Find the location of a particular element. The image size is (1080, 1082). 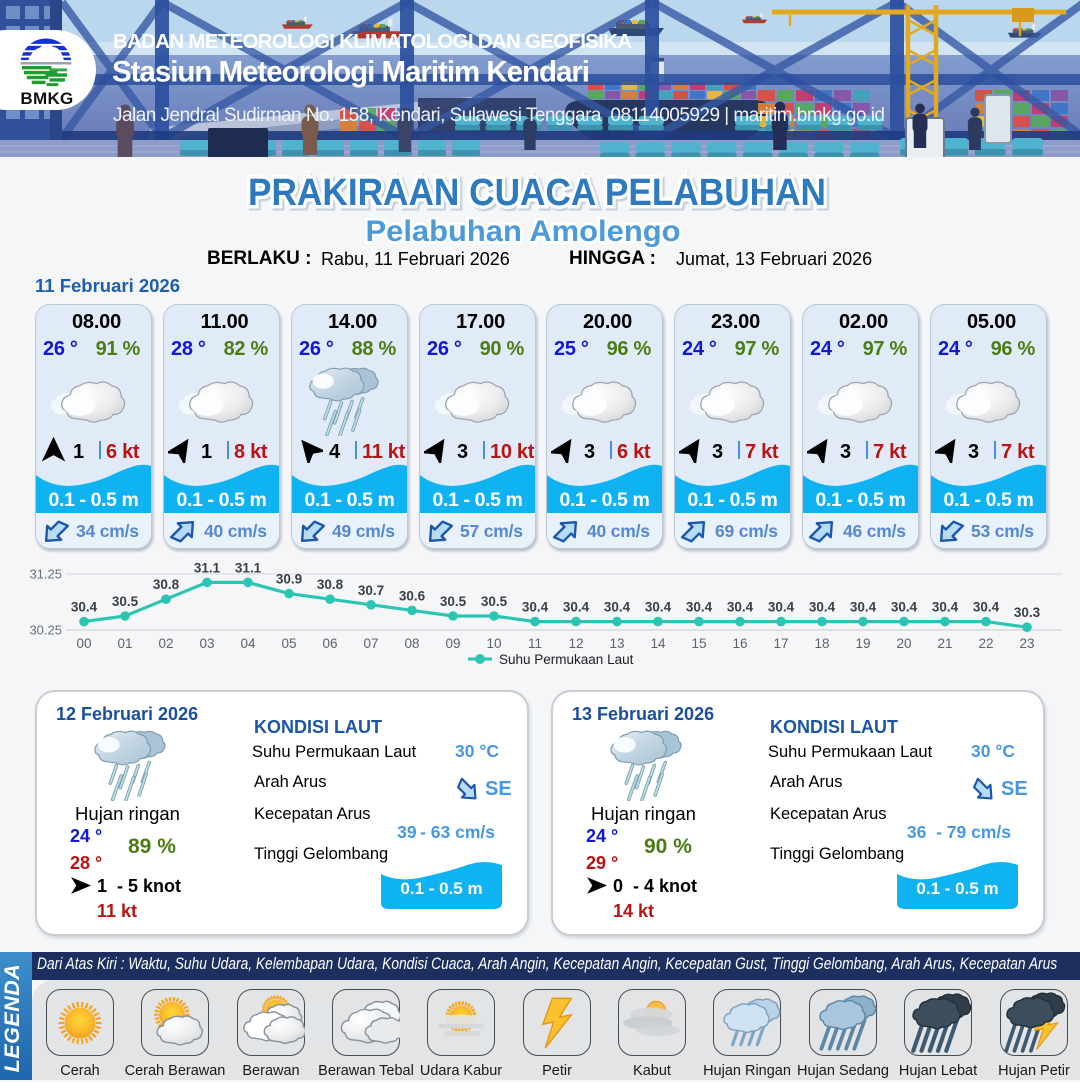

svg-text: 23 is located at coordinates (1026, 643).